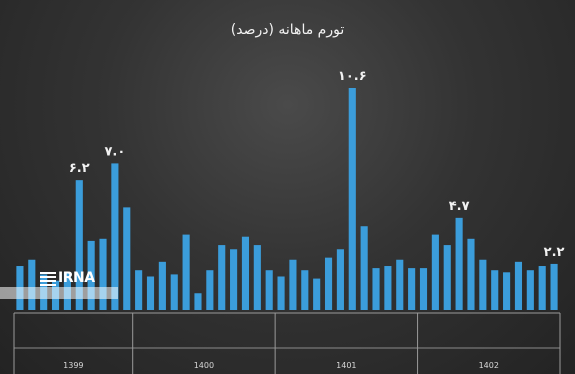  I want to click on data-label: ۷.۰, so click(114, 151).